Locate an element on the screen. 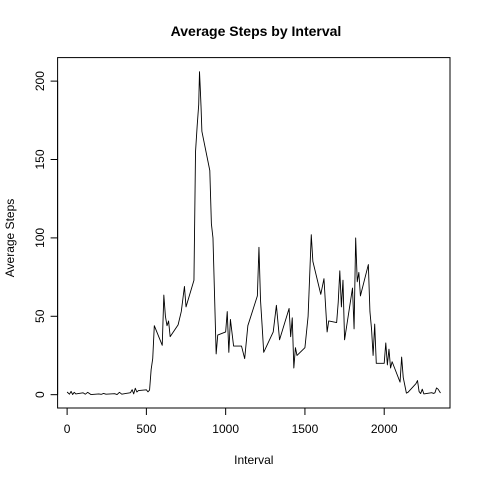  x-tick-label: 1000 is located at coordinates (225, 429).